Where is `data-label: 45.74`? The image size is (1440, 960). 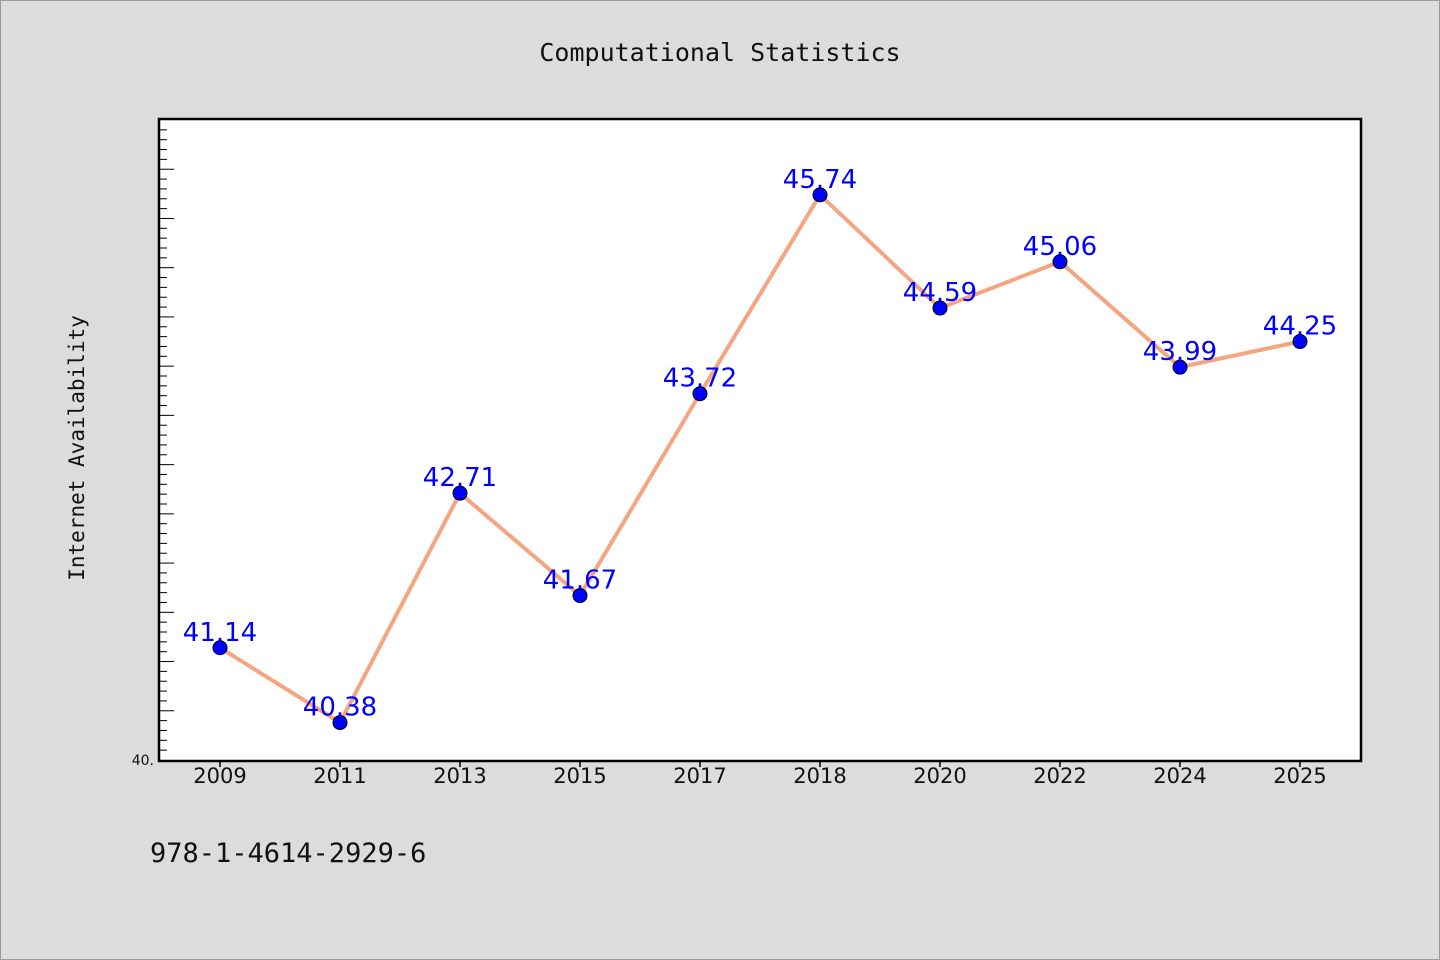
data-label: 45.74 is located at coordinates (820, 180).